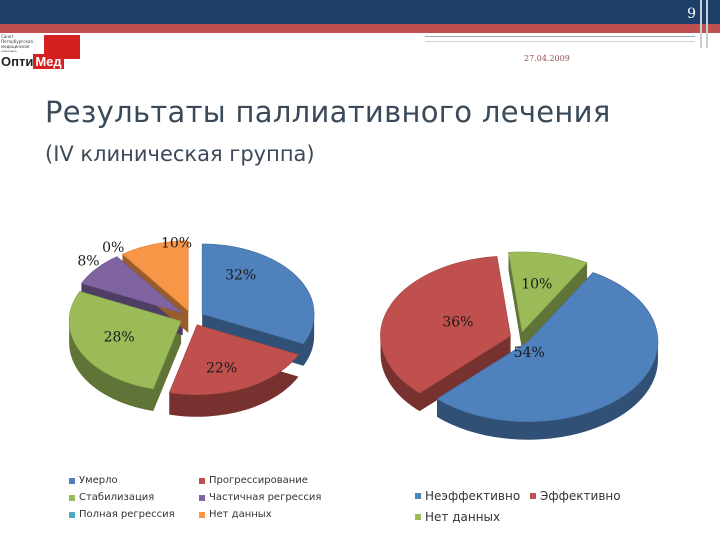 The height and width of the screenshot is (540, 720). Describe the element at coordinates (32, 61) in the screenshot. I see `logo-wordmark: Опти Мед` at that location.